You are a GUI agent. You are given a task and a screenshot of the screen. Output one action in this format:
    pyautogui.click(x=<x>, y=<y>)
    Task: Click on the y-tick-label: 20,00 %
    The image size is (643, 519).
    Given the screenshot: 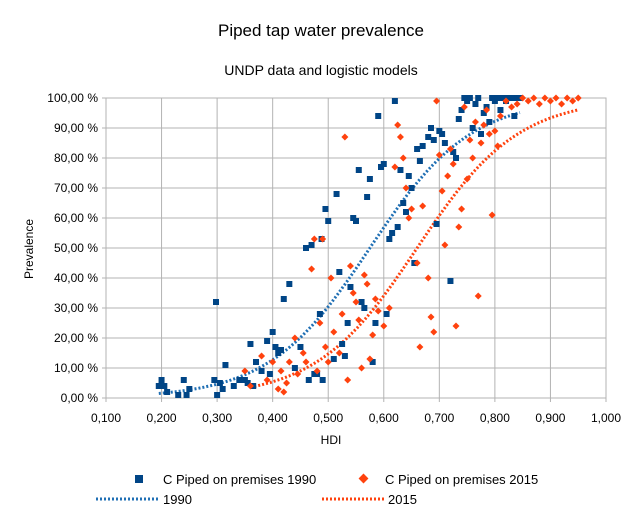 What is the action you would take?
    pyautogui.click(x=76, y=338)
    